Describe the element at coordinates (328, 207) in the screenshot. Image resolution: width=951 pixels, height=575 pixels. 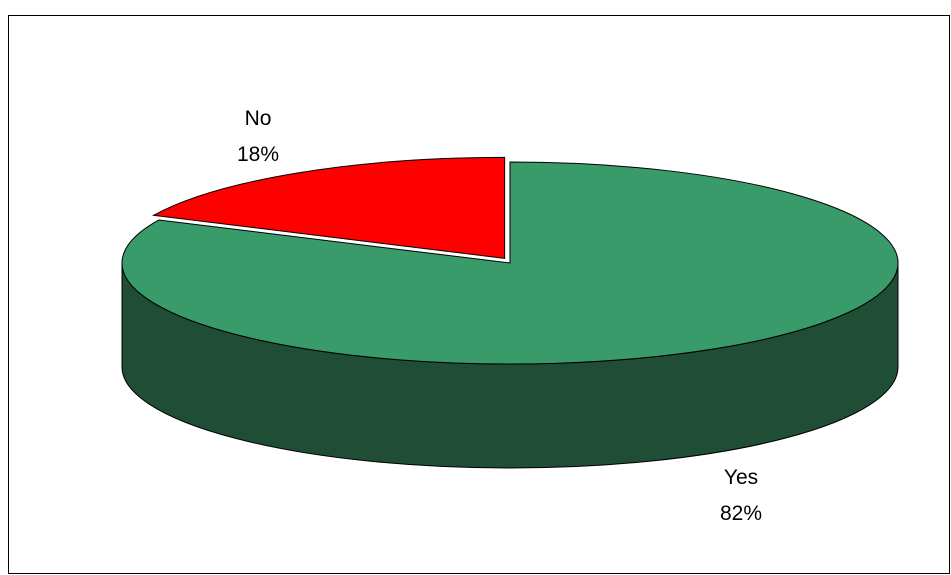
I see `slice-no` at that location.